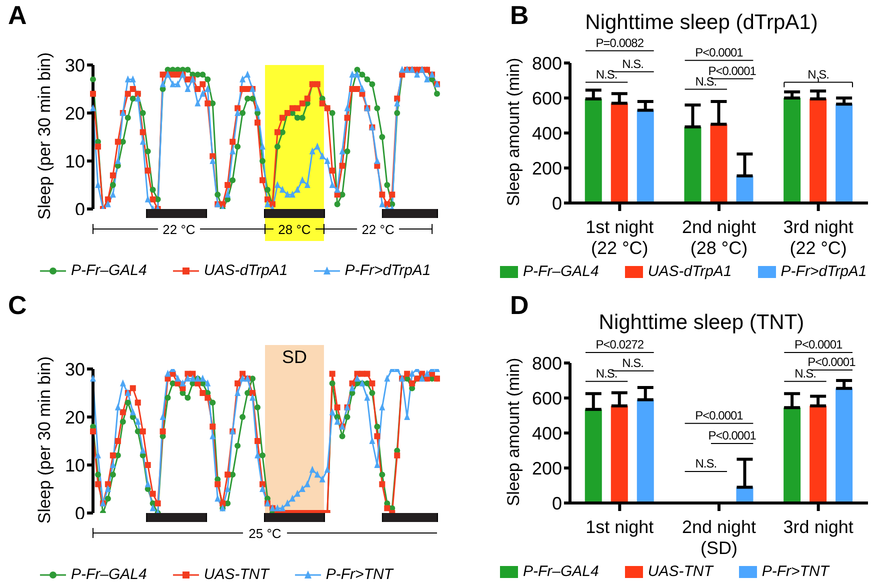 The image size is (873, 584). Describe the element at coordinates (818, 527) in the screenshot. I see `x-tick-label: 3rd night` at that location.